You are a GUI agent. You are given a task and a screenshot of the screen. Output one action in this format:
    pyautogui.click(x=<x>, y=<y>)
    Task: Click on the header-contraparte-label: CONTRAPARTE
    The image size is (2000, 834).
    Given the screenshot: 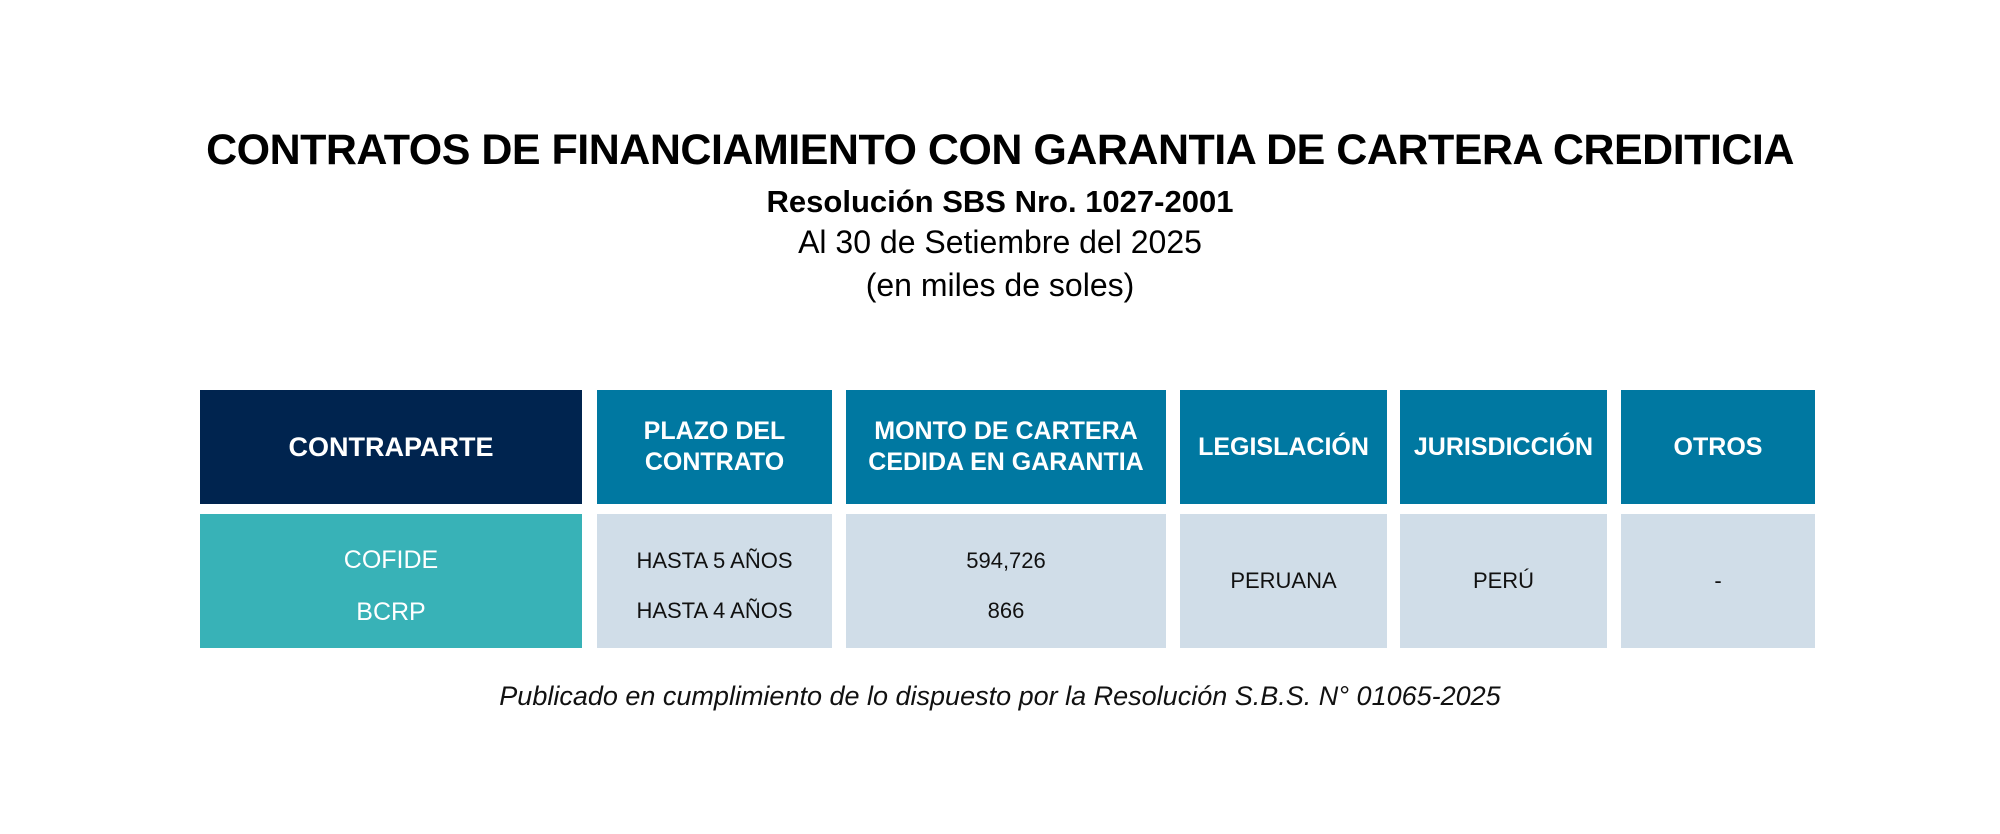 What is the action you would take?
    pyautogui.click(x=391, y=446)
    